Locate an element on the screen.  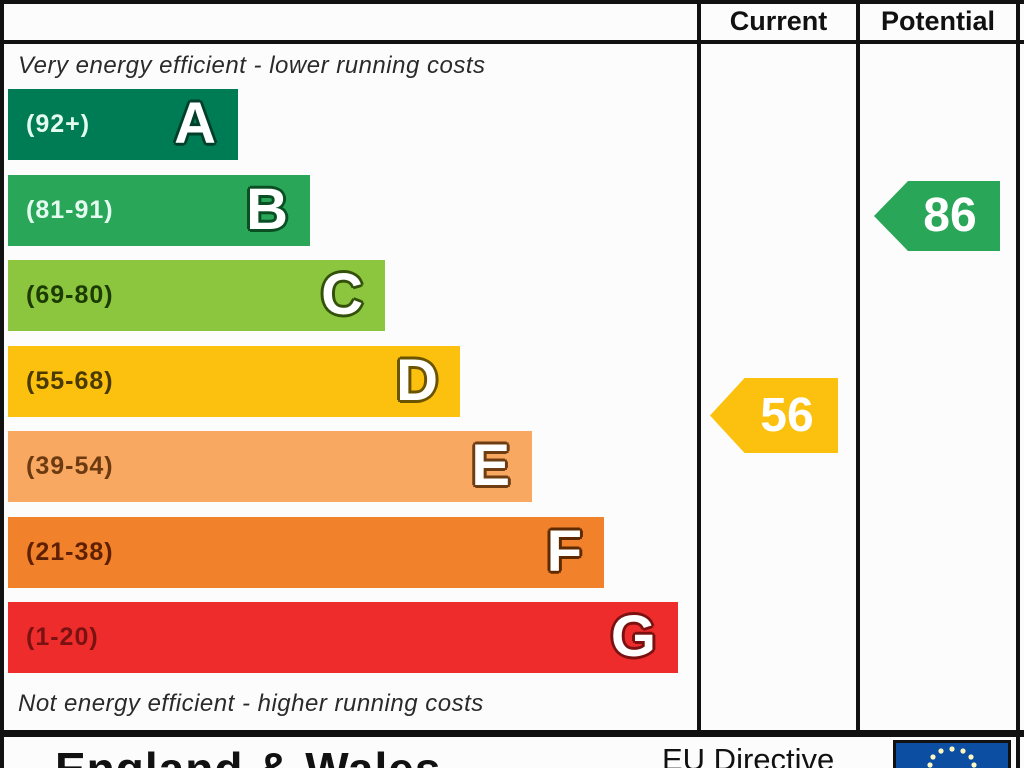
potential-column-divider is located at coordinates (858, 365).